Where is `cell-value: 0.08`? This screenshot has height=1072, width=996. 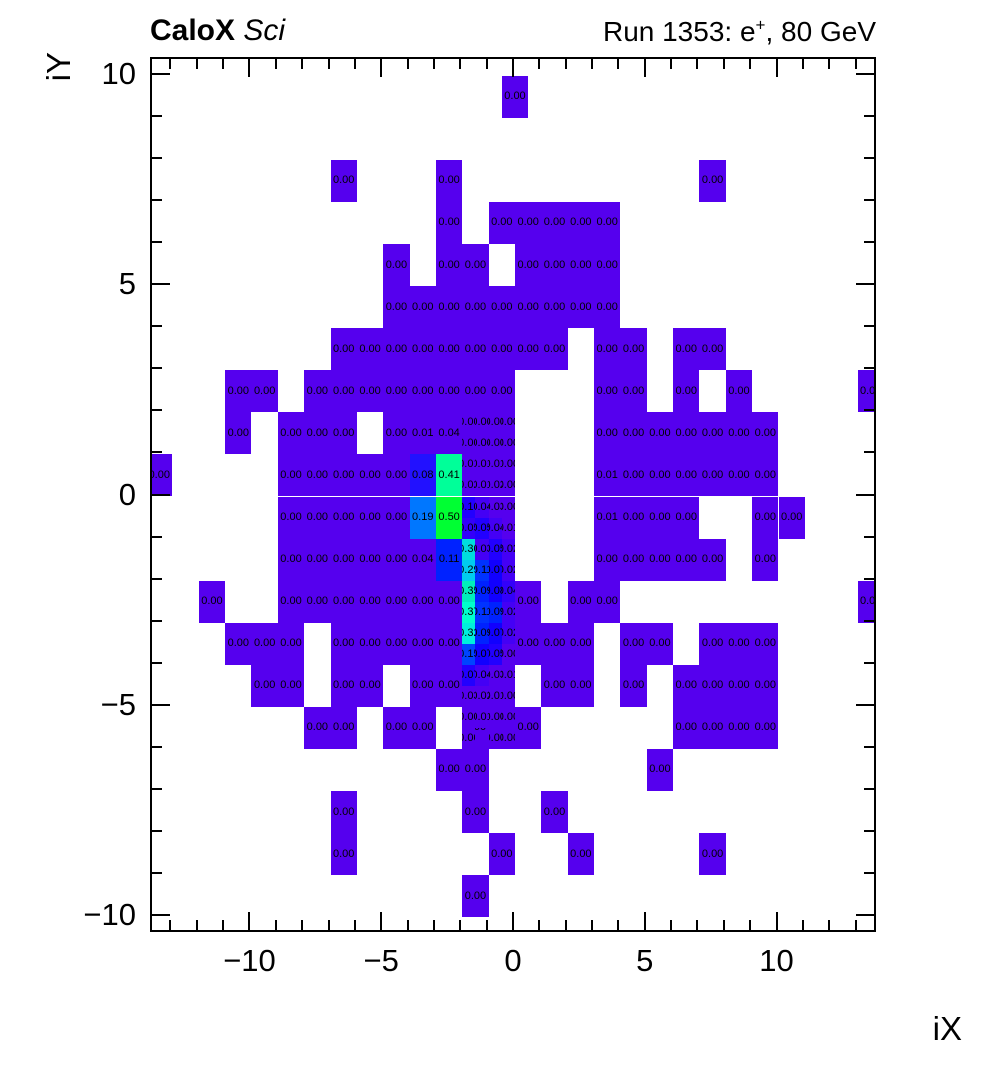
cell-value: 0.08 is located at coordinates (423, 474).